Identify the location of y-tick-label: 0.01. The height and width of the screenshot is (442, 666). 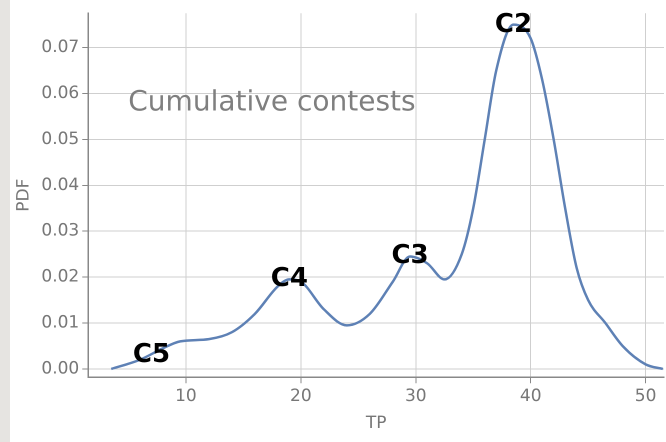
(60, 322).